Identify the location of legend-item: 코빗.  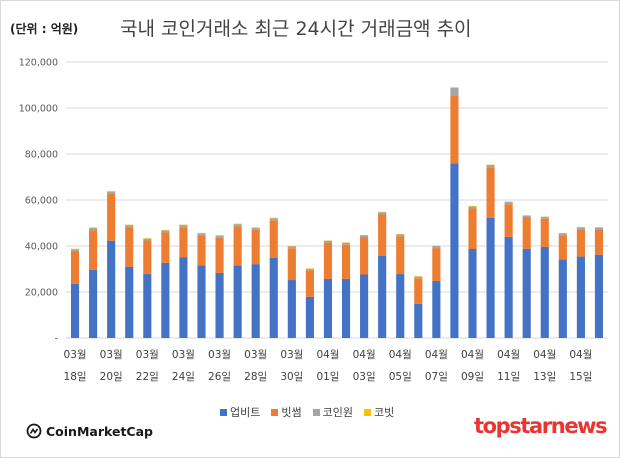
(379, 412).